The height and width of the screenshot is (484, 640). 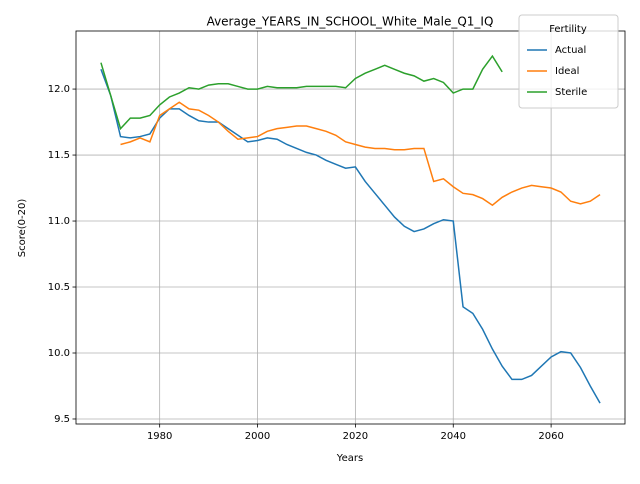 I want to click on x-tick-label: 1980, so click(x=159, y=436).